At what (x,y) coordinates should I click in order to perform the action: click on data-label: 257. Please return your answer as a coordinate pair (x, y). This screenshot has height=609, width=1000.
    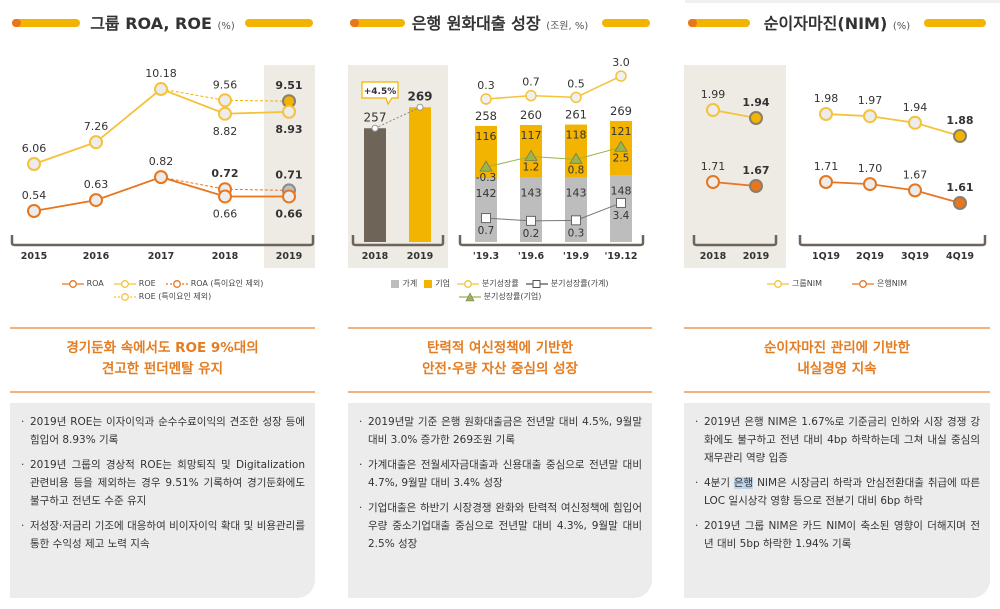
    Looking at the image, I should click on (375, 117).